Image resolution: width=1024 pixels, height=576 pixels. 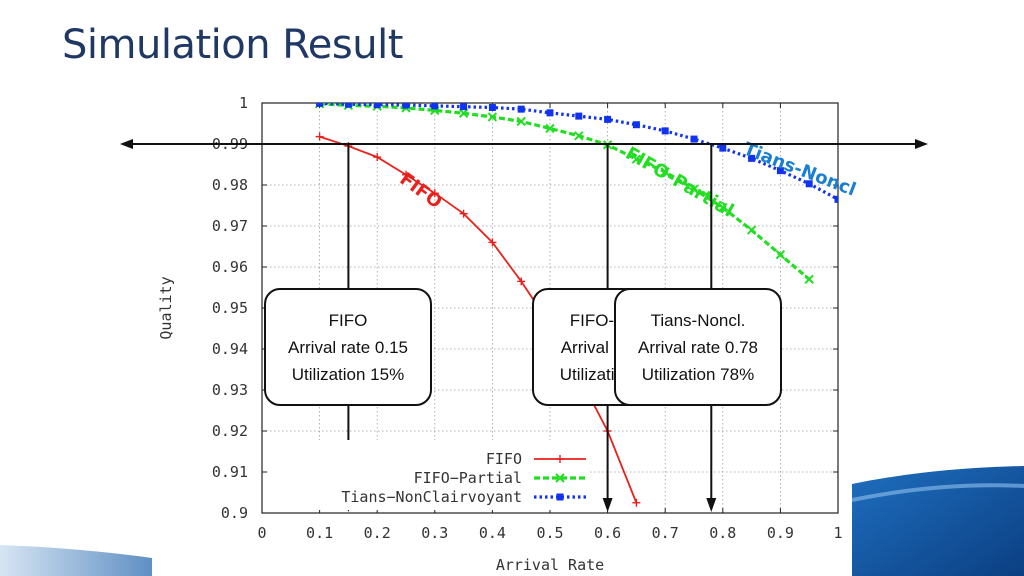 I want to click on y-axis-title: Quality, so click(x=166, y=307).